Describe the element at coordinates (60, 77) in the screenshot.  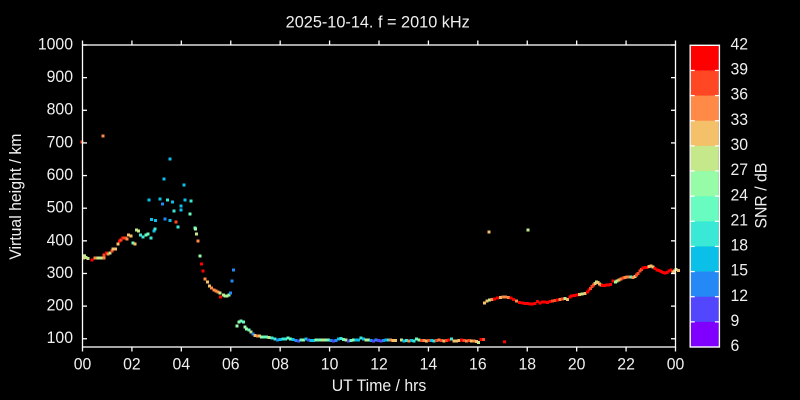
I see `svg-text: 900` at that location.